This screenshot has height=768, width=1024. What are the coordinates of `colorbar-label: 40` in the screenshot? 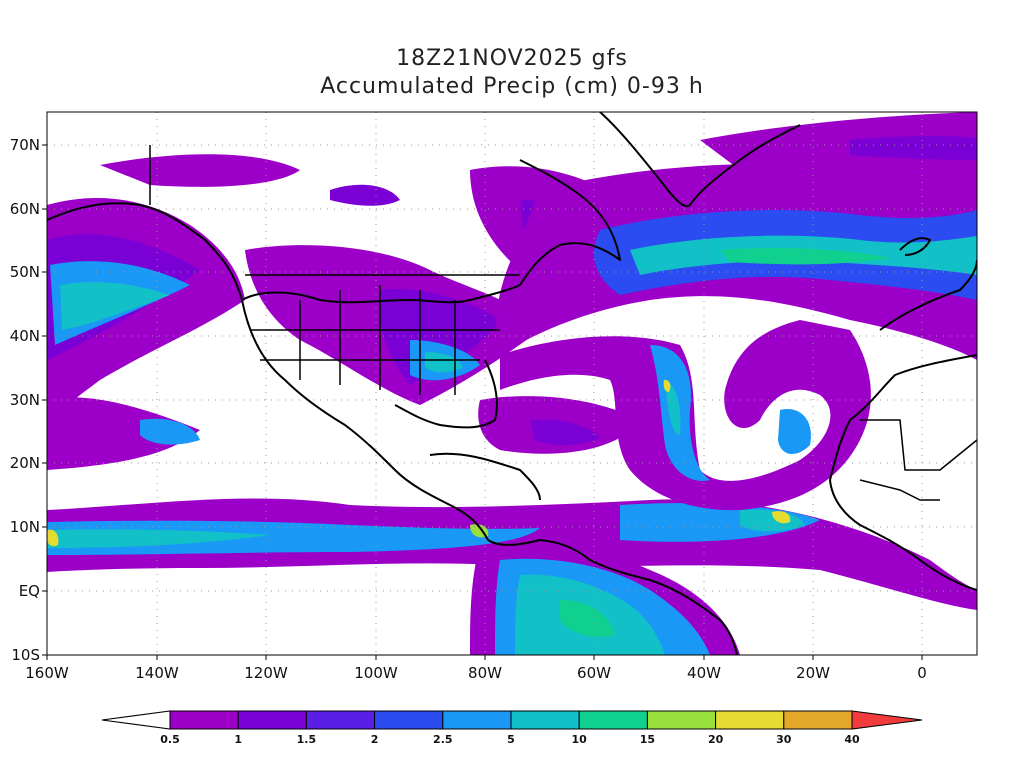 It's located at (852, 739).